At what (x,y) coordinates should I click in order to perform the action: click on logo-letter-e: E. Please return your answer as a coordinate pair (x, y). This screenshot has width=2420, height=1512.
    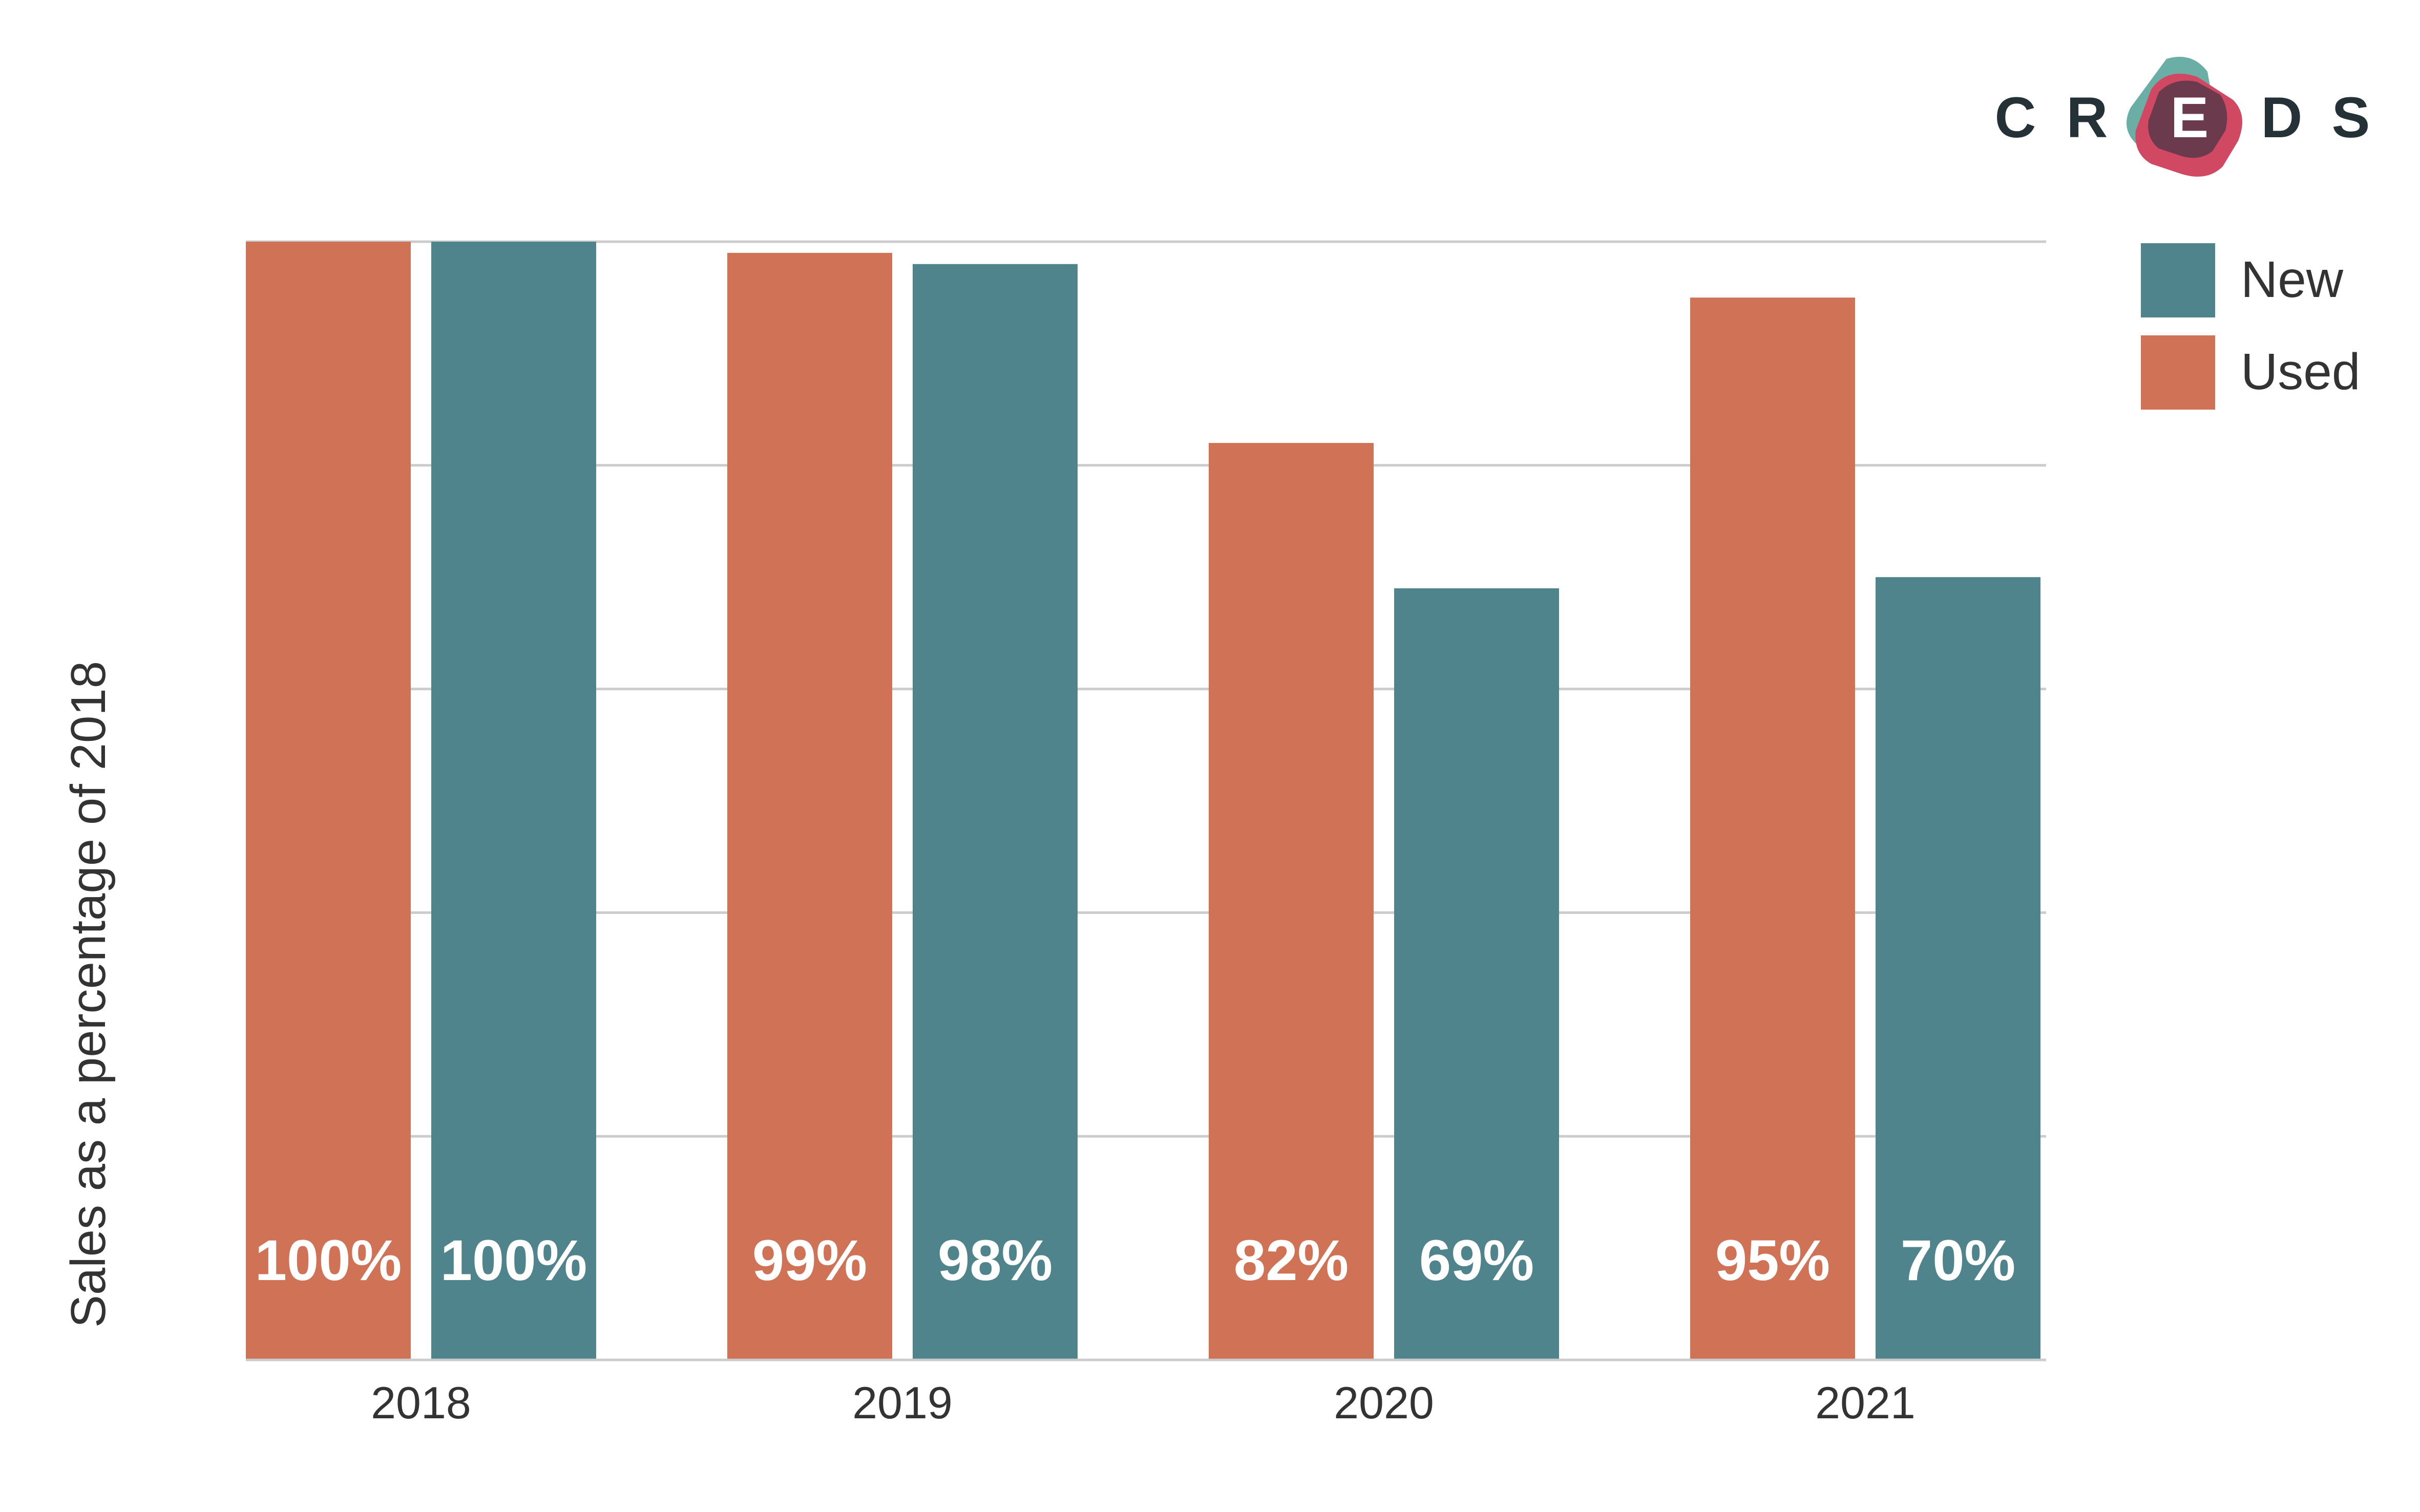
    Looking at the image, I should click on (2190, 118).